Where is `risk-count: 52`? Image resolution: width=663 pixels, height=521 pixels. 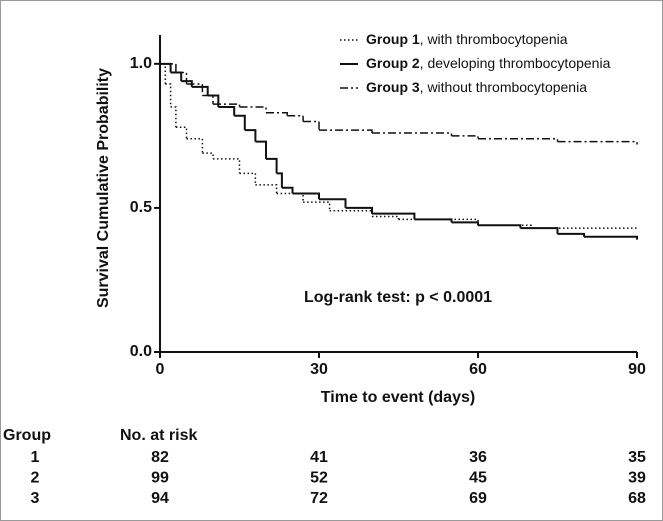
risk-count: 52 is located at coordinates (319, 478).